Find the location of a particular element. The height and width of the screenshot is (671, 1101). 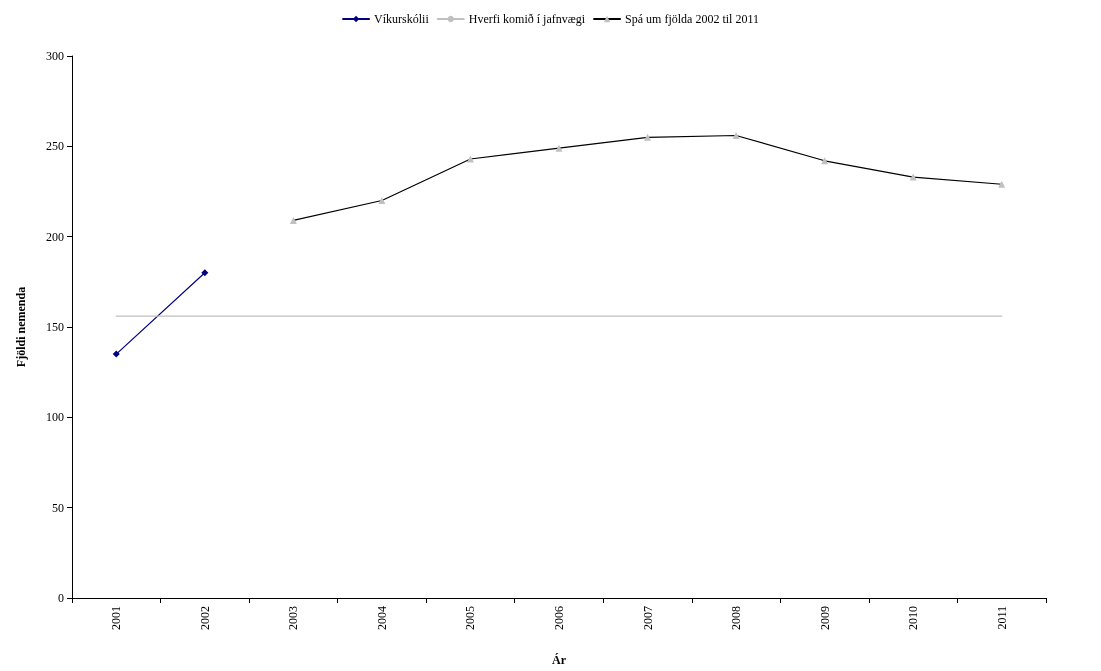

y-tick-label: 50 is located at coordinates (58, 507).